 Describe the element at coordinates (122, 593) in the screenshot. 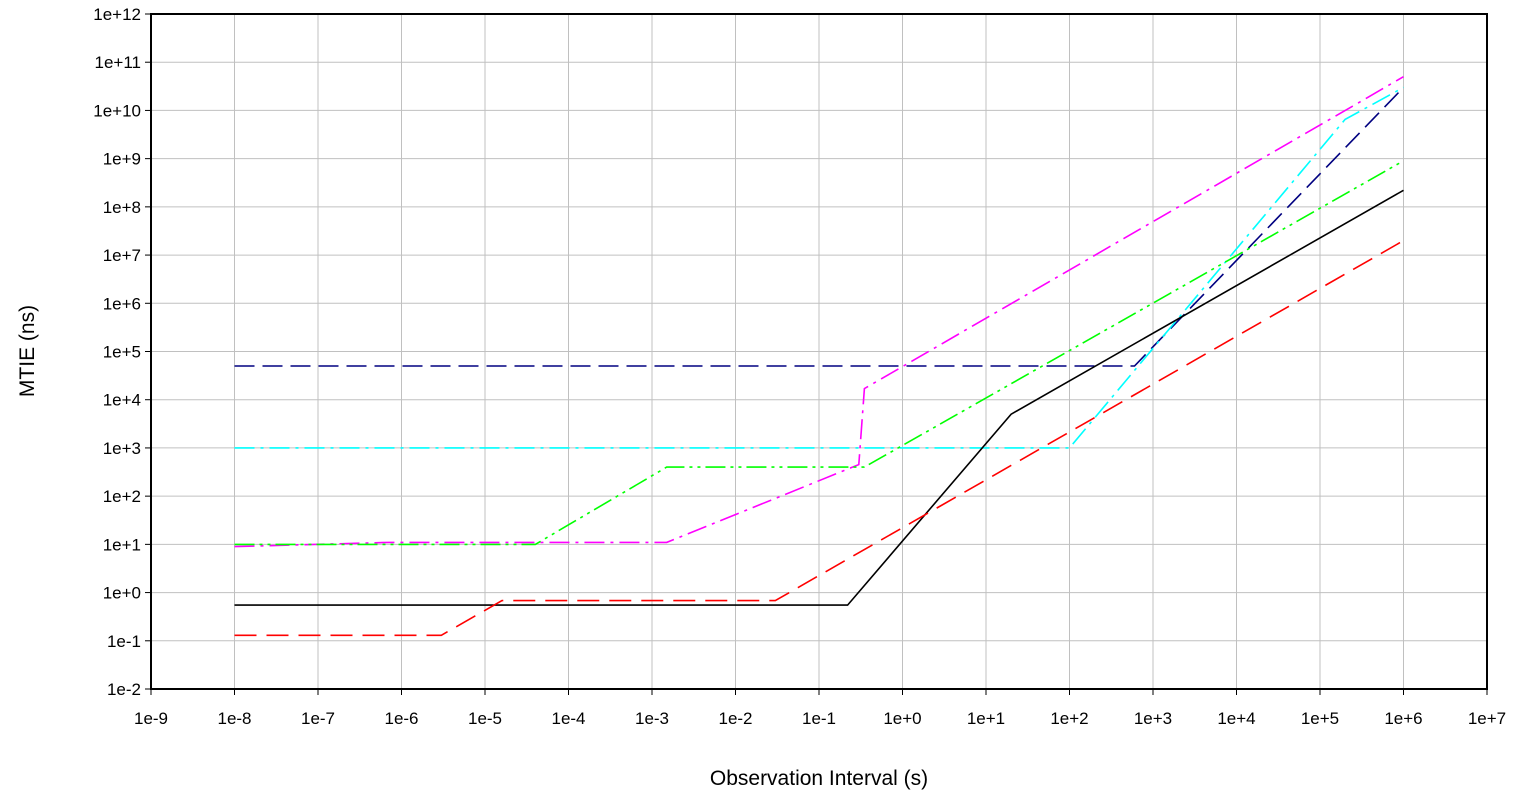

I see `y-tick-label: 1e+0` at that location.